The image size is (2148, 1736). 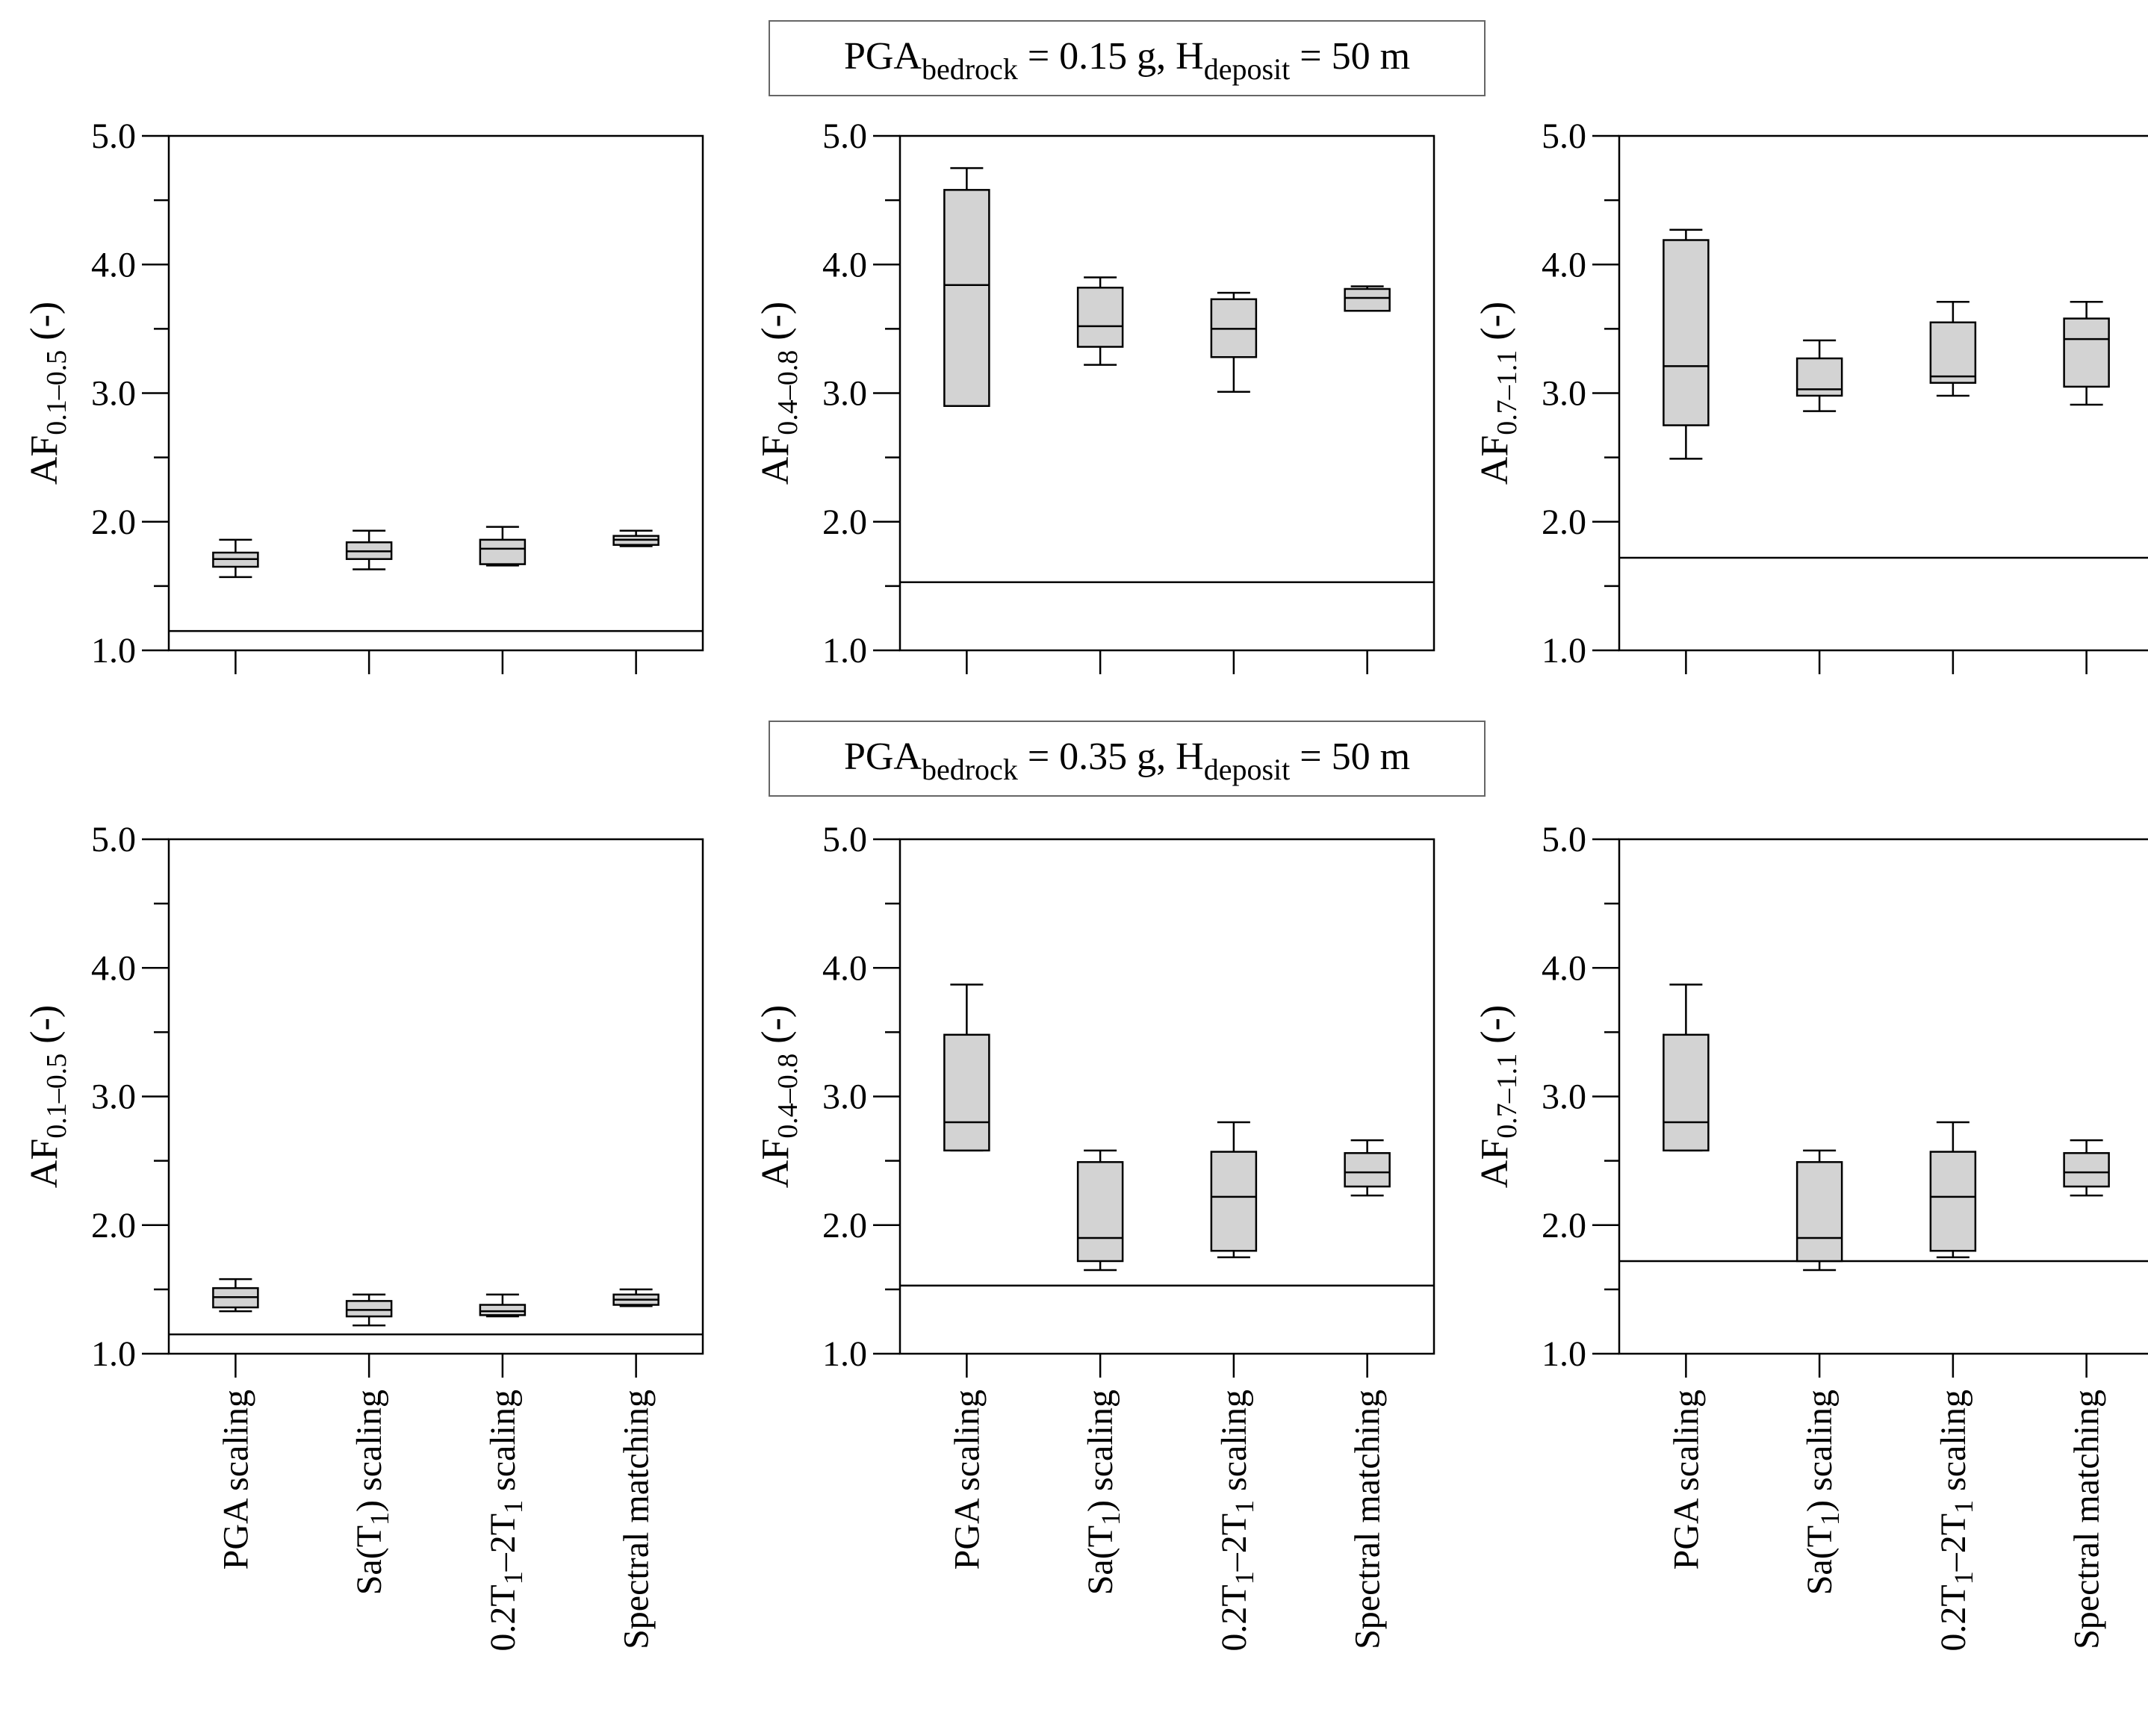 I want to click on group-label-top-text: PGAbedrock = 0.15 g, Hdeposit = 50 m, so click(x=1127, y=60).